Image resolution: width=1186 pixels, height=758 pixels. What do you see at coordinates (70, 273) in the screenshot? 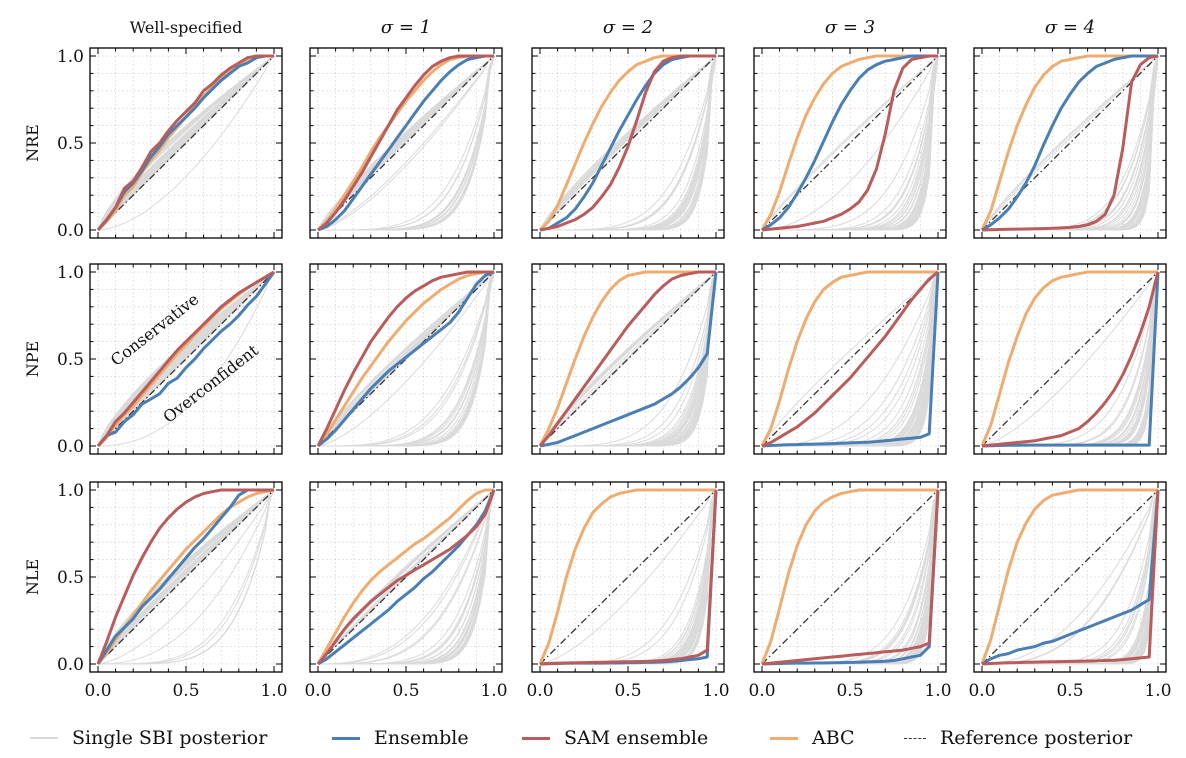
I see `y-tick-label: 1.0` at bounding box center [70, 273].